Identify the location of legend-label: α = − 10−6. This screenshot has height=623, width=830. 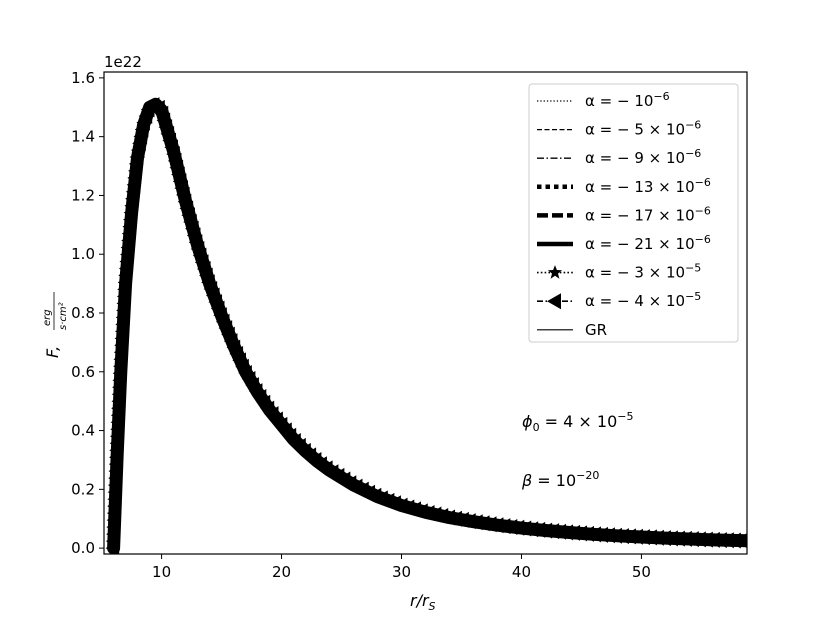
(627, 100).